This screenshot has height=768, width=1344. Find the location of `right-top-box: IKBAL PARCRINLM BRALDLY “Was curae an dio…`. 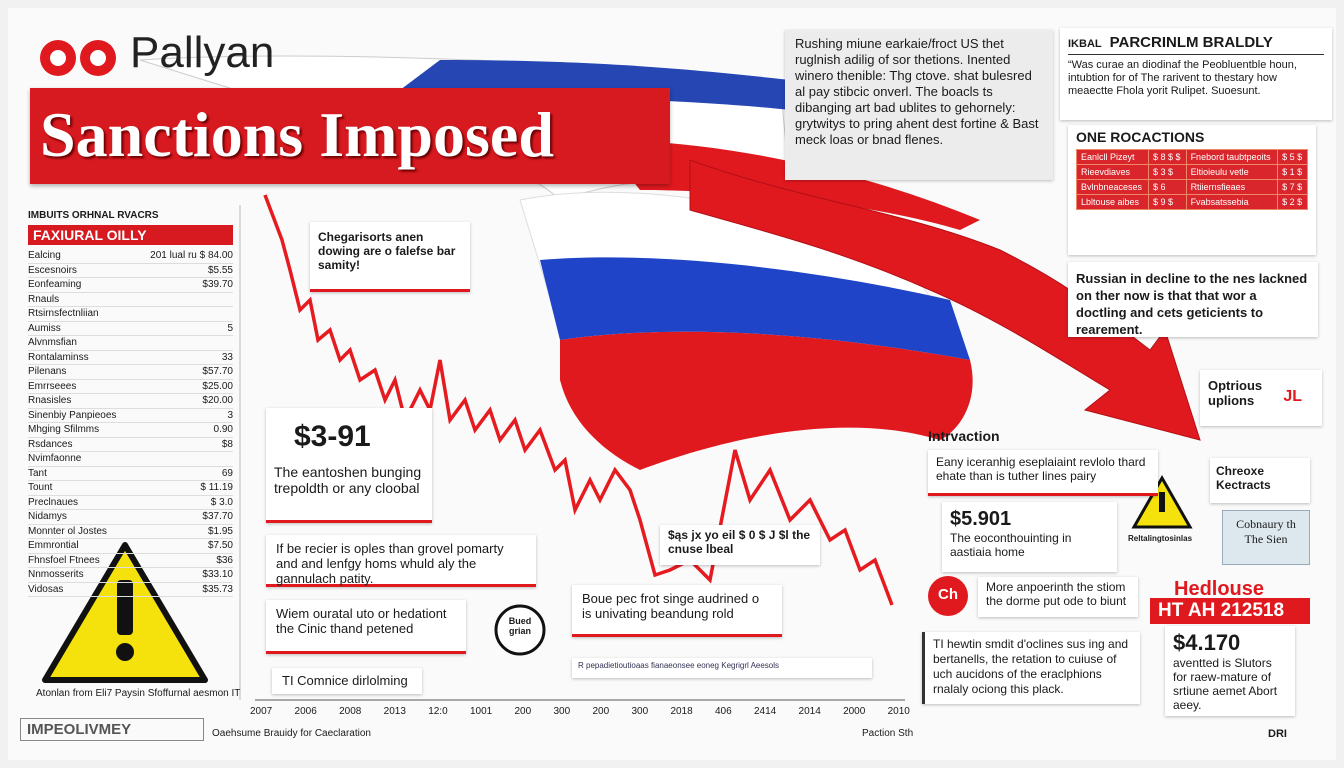

right-top-box: IKBAL PARCRINLM BRALDLY “Was curae an dio… is located at coordinates (1196, 74).